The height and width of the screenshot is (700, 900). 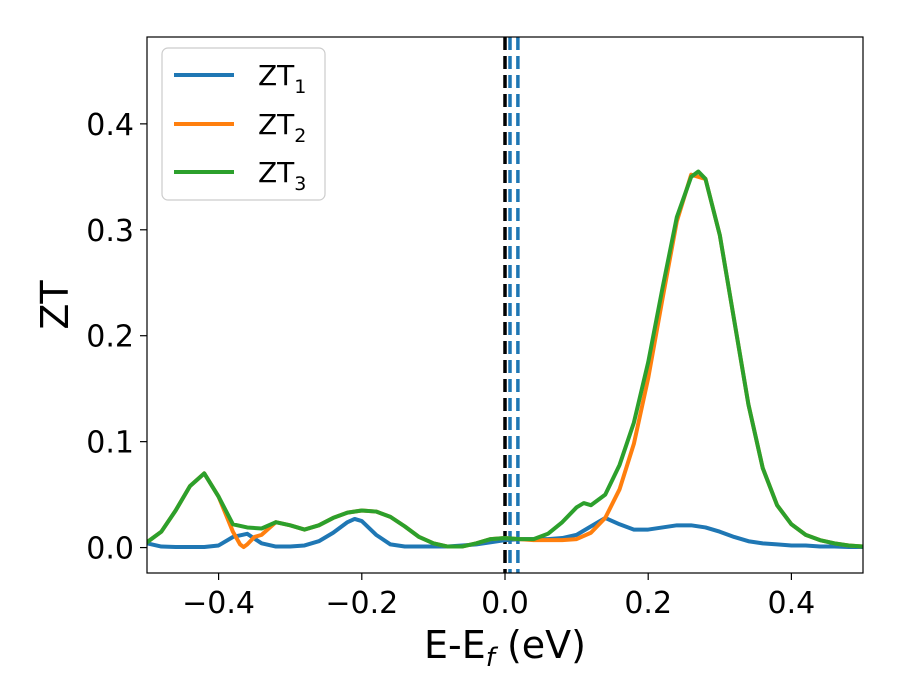 I want to click on x-axis-title: E-Ef (eV), so click(x=505, y=648).